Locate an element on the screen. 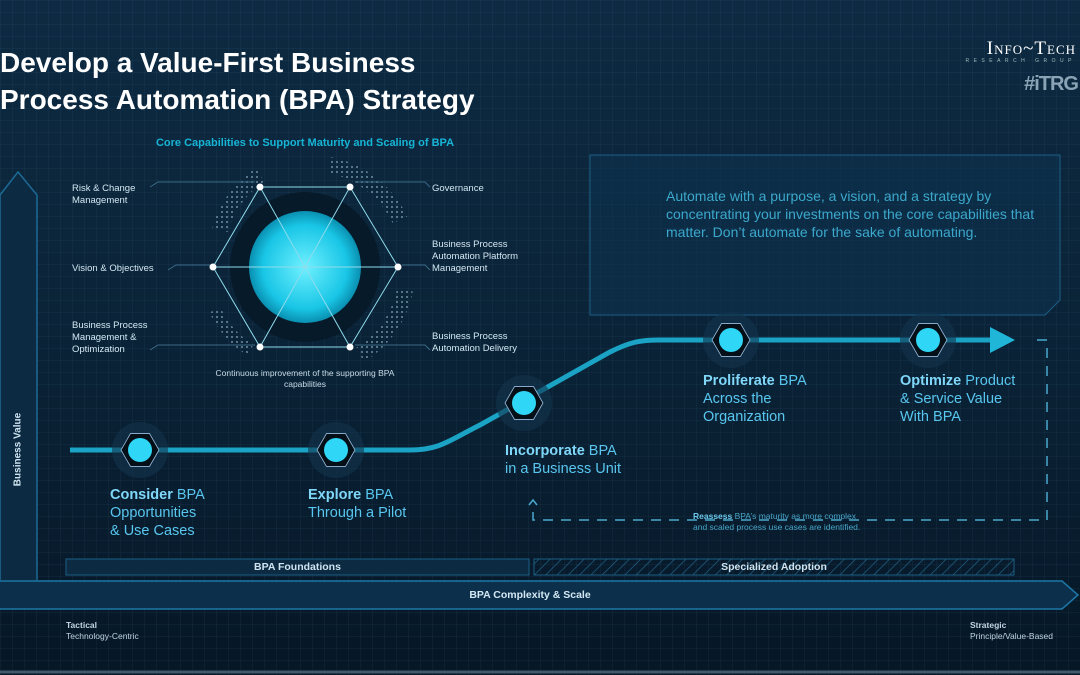 The image size is (1080, 675). left-subtitle: Technology-Centric is located at coordinates (102, 635).